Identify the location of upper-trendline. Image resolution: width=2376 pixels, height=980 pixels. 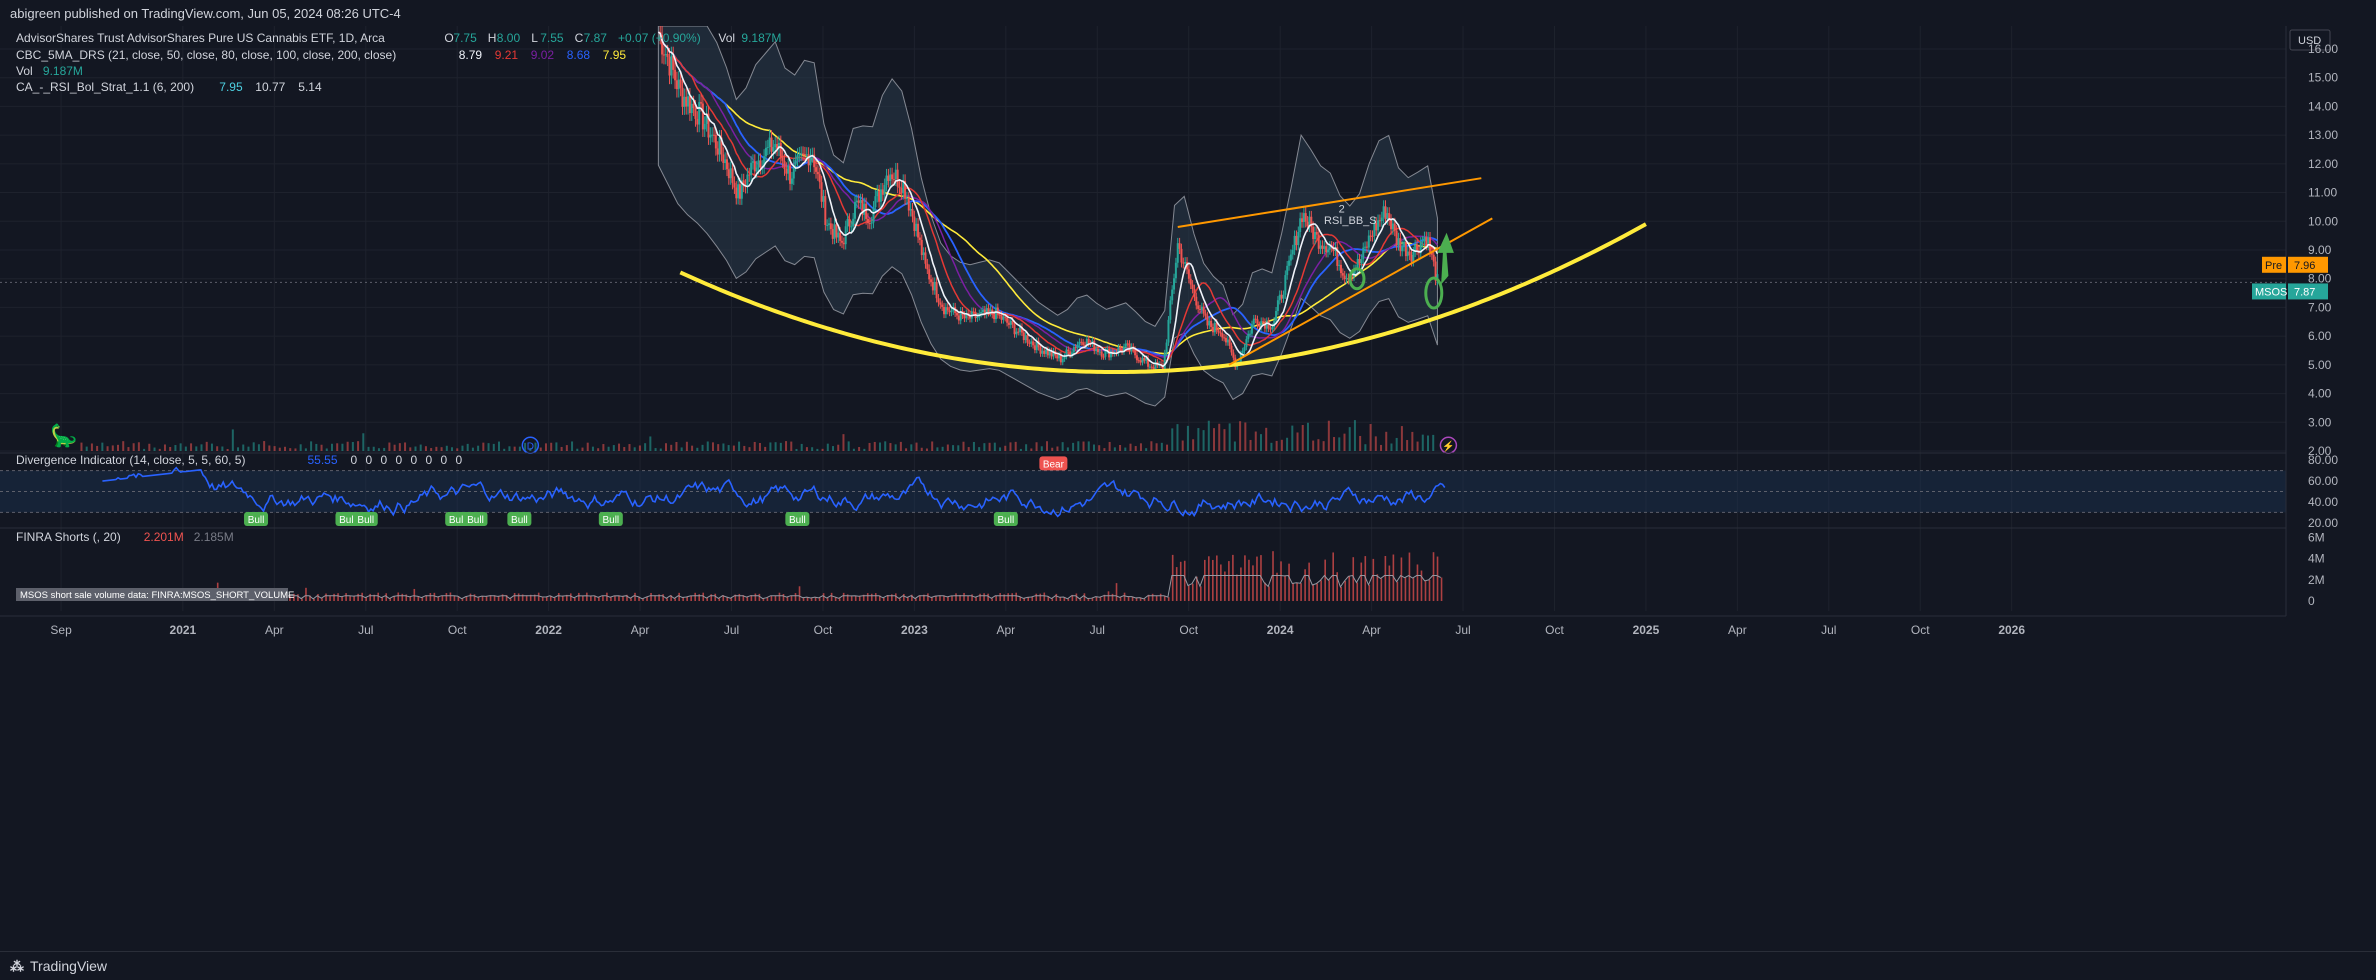
(1329, 203).